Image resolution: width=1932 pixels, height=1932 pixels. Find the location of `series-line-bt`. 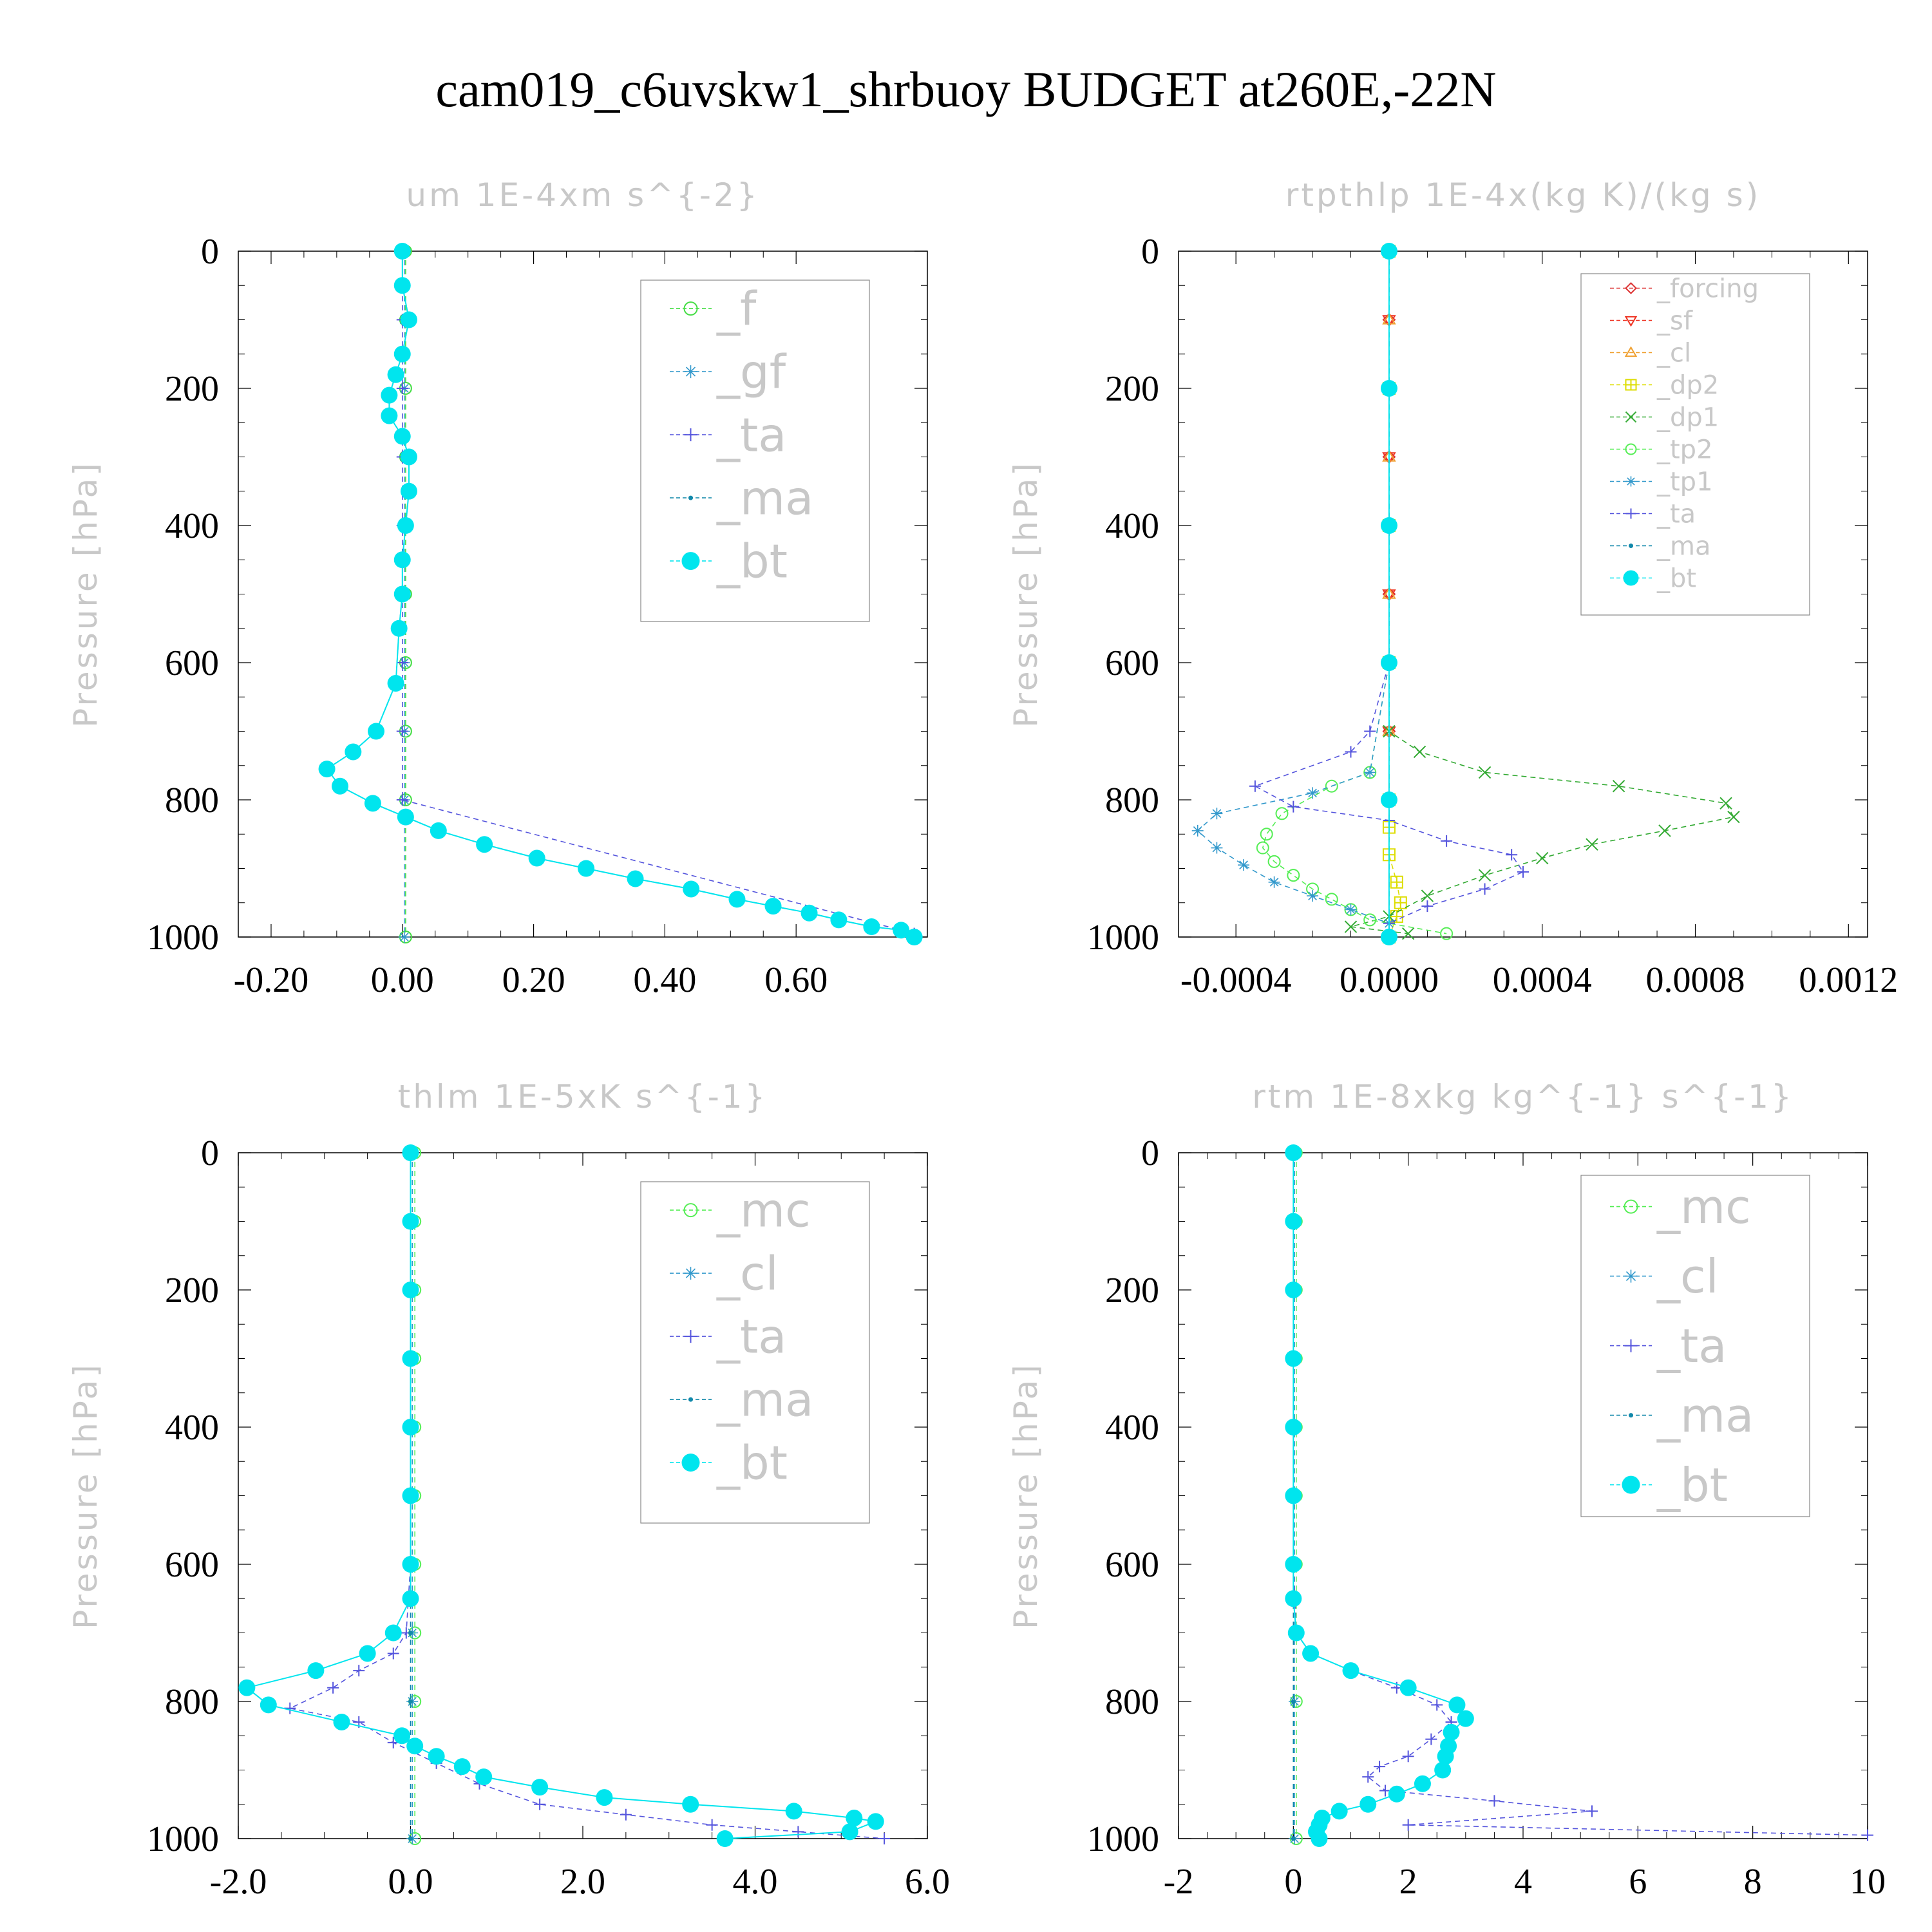

series-line-bt is located at coordinates (620, 594).